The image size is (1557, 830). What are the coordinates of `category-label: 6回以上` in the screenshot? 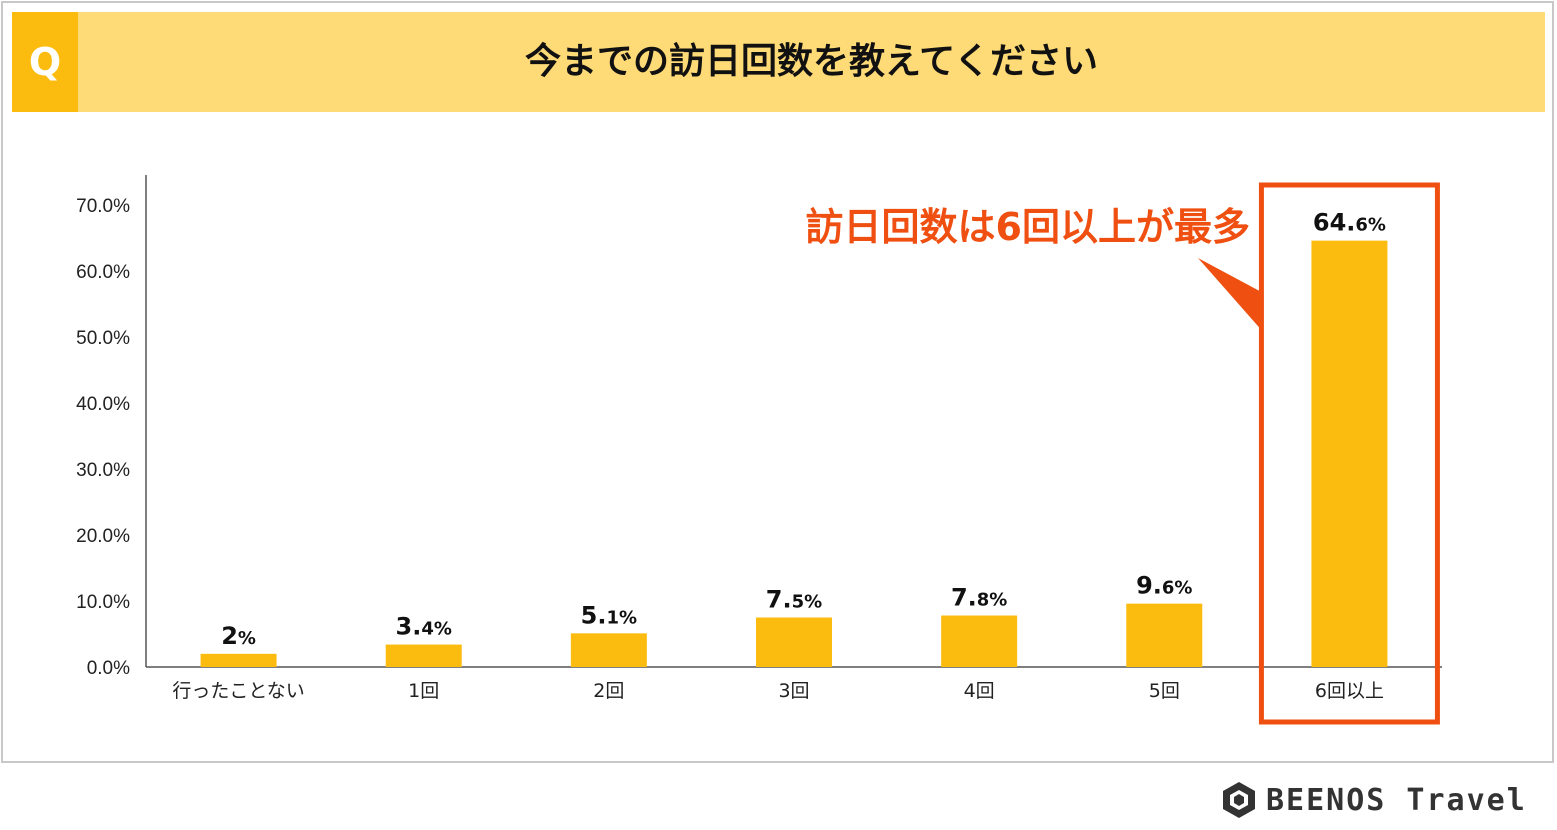 It's located at (1349, 691).